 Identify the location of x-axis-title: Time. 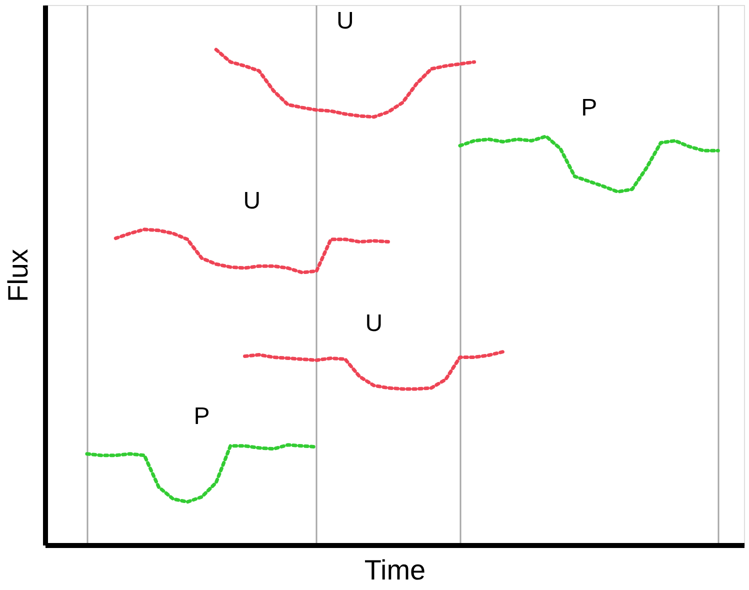
(395, 570).